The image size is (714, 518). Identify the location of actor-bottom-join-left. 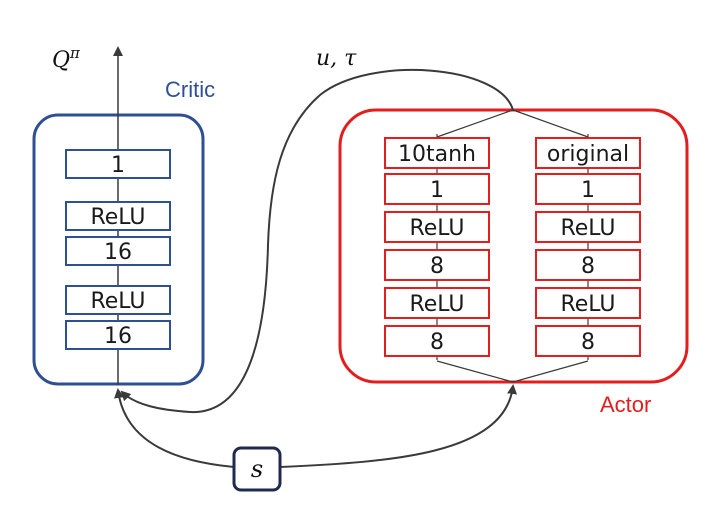
(475, 371).